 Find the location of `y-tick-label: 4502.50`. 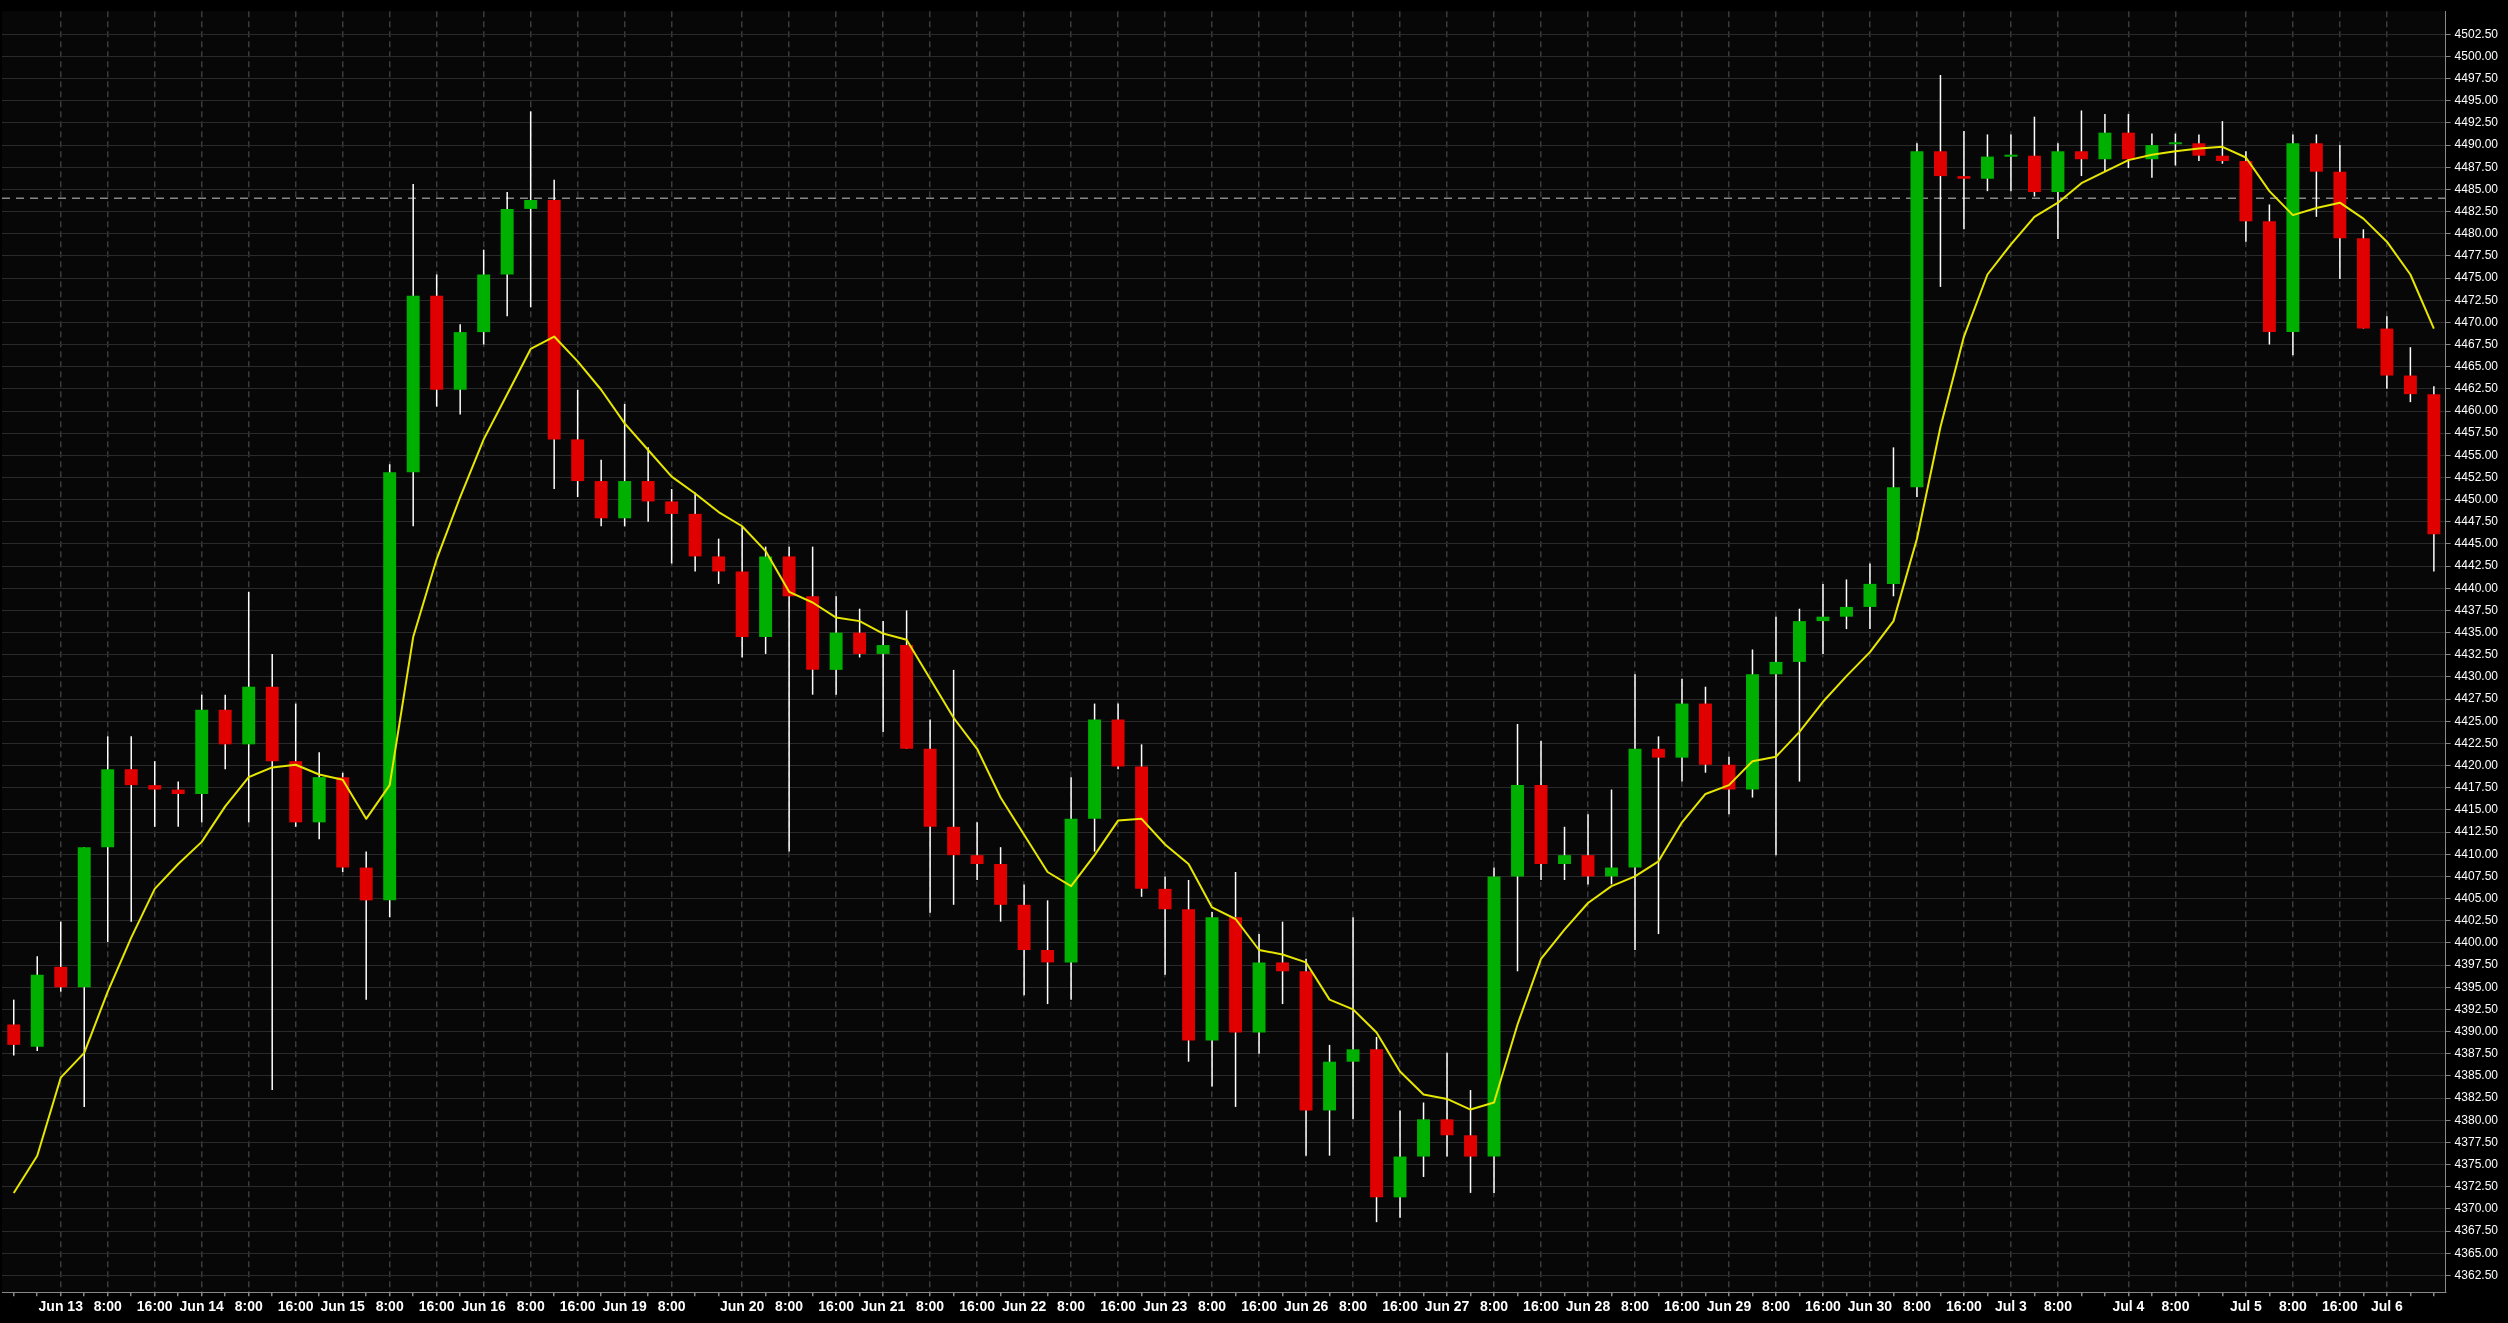

y-tick-label: 4502.50 is located at coordinates (2476, 33).